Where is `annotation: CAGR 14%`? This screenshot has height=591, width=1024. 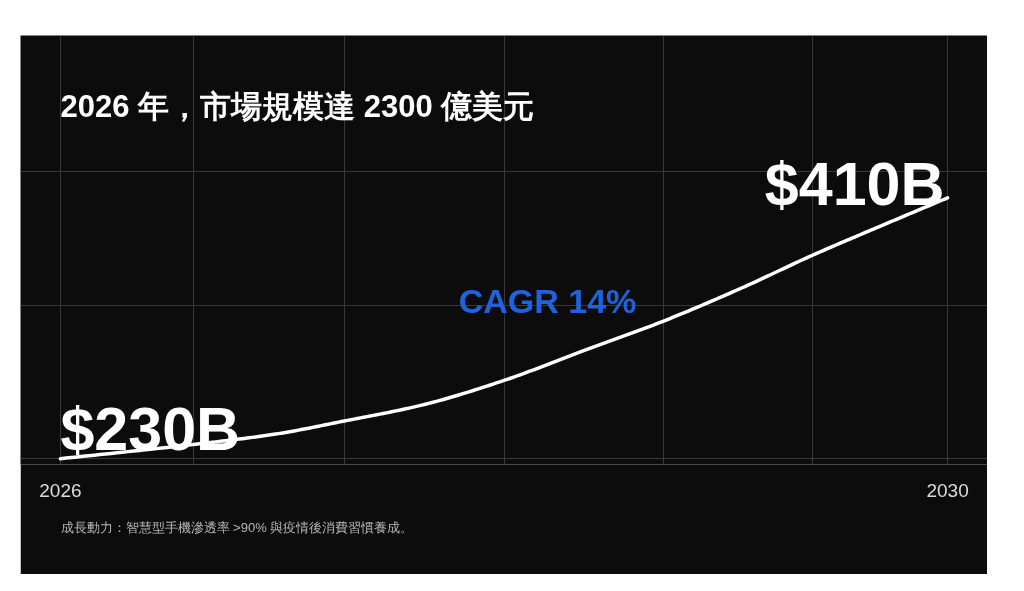 annotation: CAGR 14% is located at coordinates (547, 300).